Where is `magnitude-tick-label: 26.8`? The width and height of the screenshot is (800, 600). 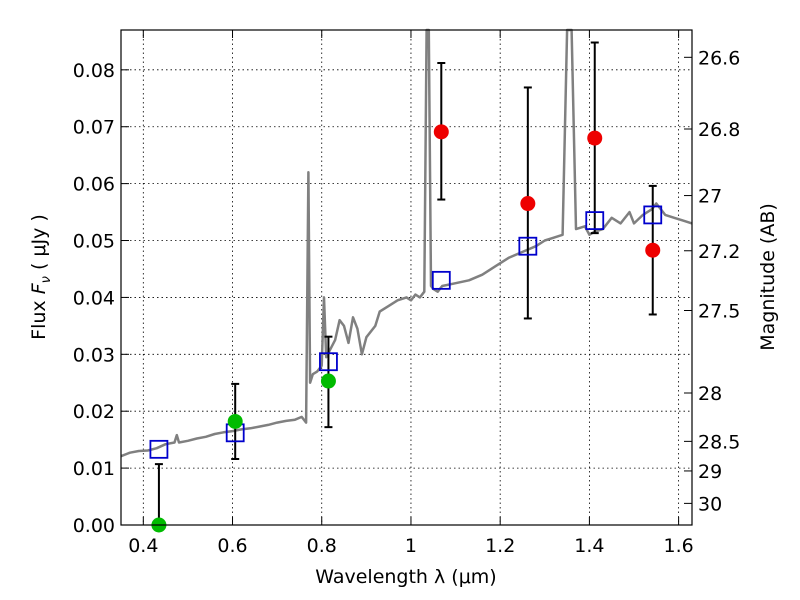 magnitude-tick-label: 26.8 is located at coordinates (719, 130).